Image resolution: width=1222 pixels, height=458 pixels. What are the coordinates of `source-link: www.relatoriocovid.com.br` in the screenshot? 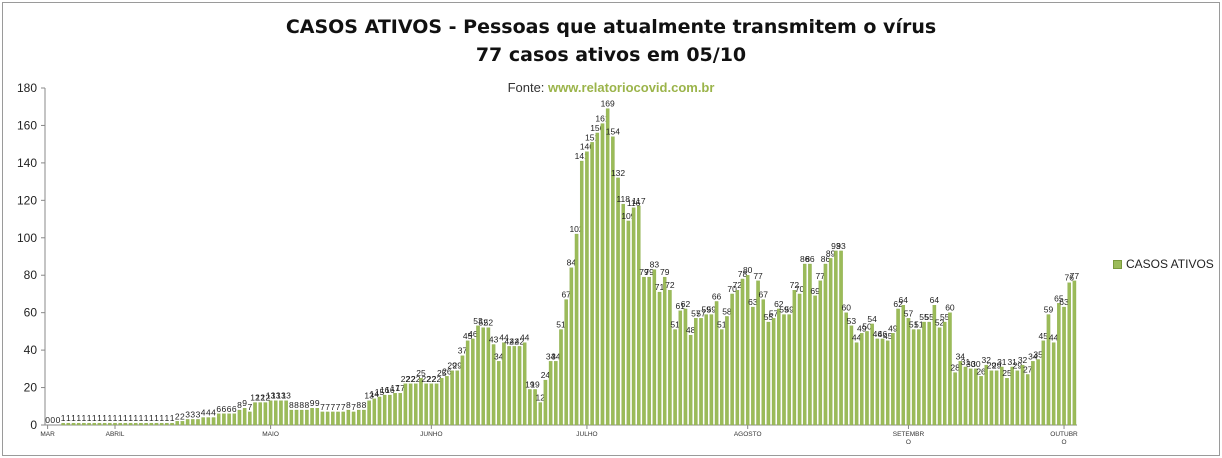 It's located at (631, 87).